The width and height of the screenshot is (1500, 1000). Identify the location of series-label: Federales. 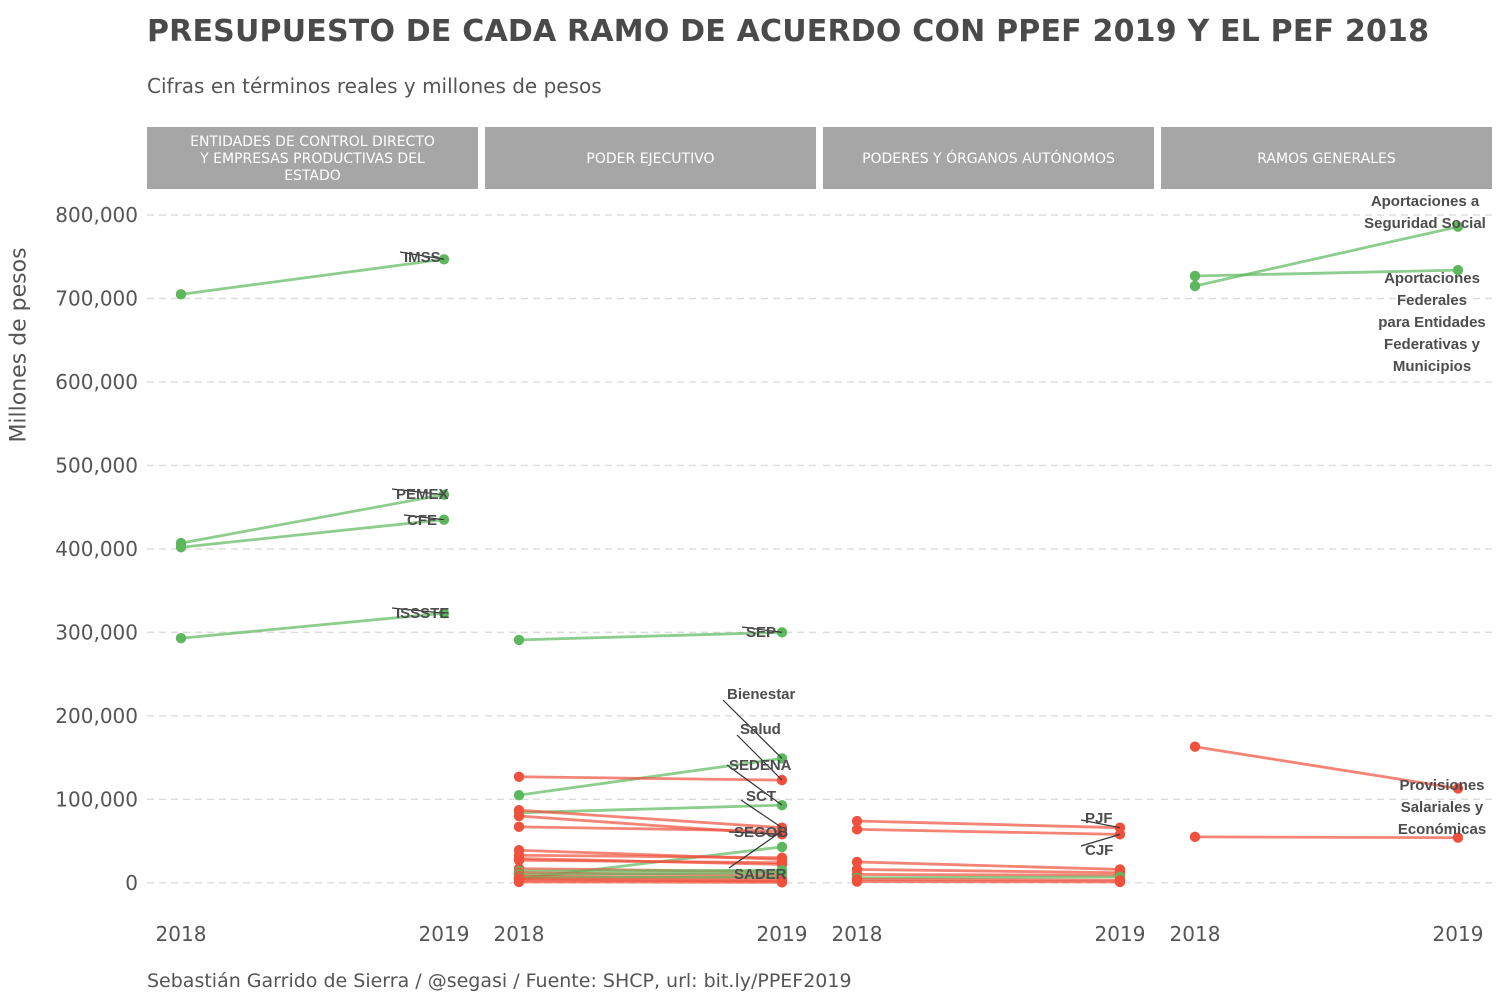
(1432, 300).